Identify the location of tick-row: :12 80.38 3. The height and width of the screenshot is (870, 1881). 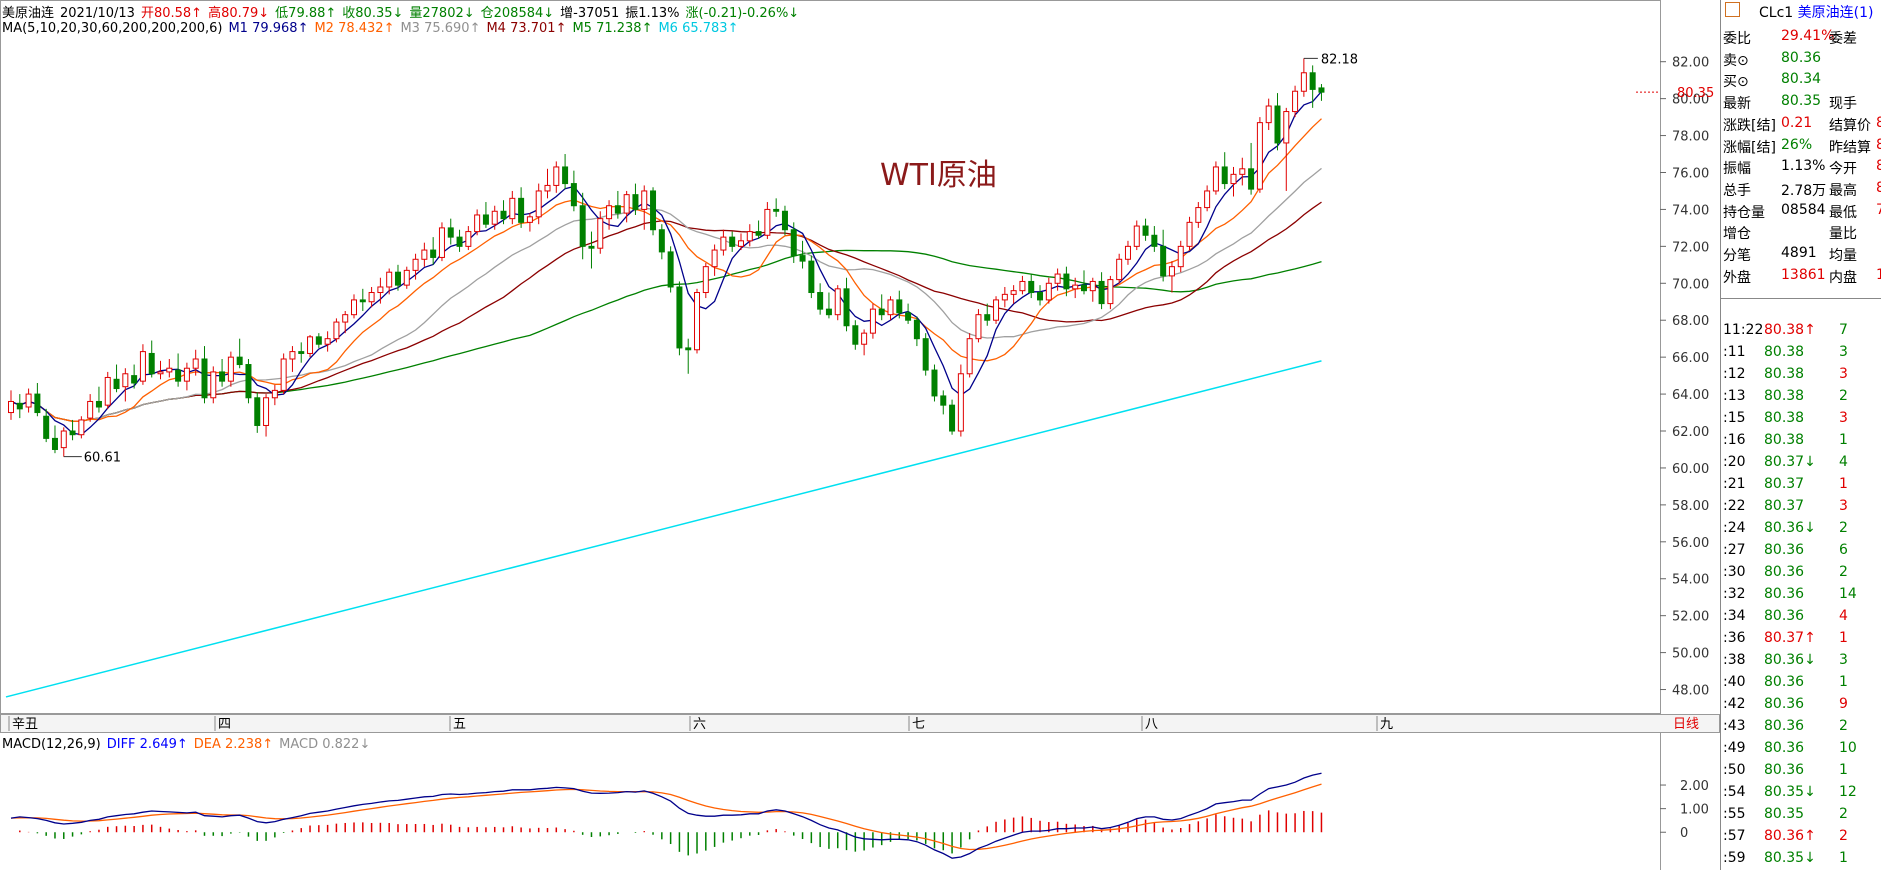
(1801, 375).